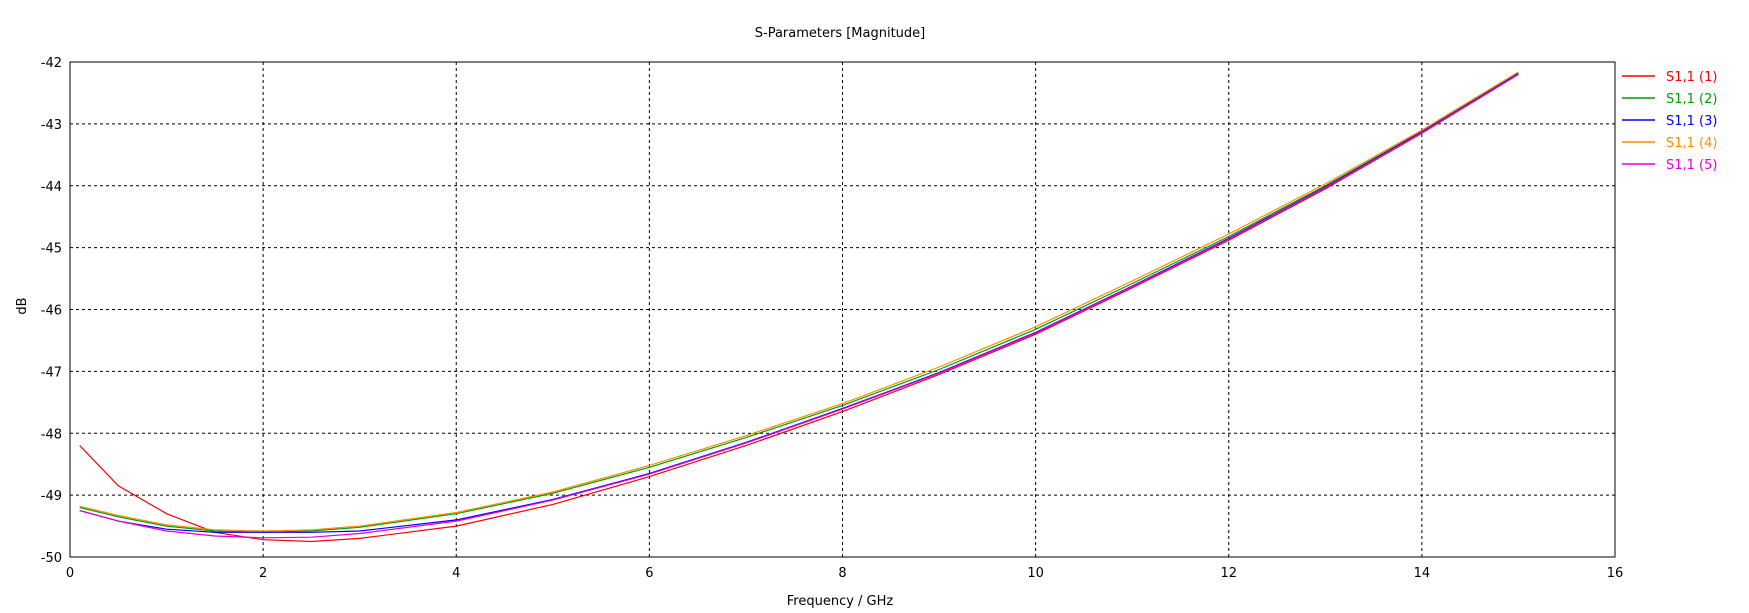 The height and width of the screenshot is (613, 1749). What do you see at coordinates (70, 573) in the screenshot?
I see `x-tick-label: 0` at bounding box center [70, 573].